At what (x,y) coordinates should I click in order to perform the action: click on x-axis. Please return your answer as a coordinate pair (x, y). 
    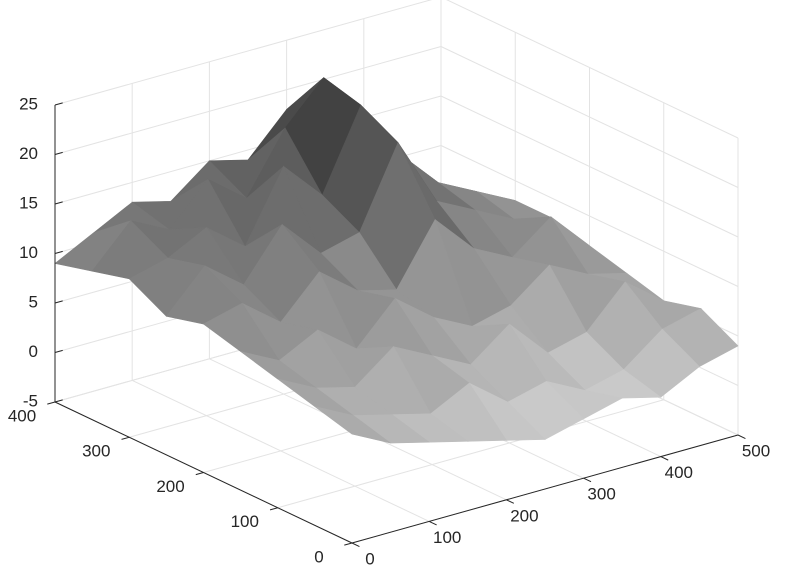
    Looking at the image, I should click on (545, 489).